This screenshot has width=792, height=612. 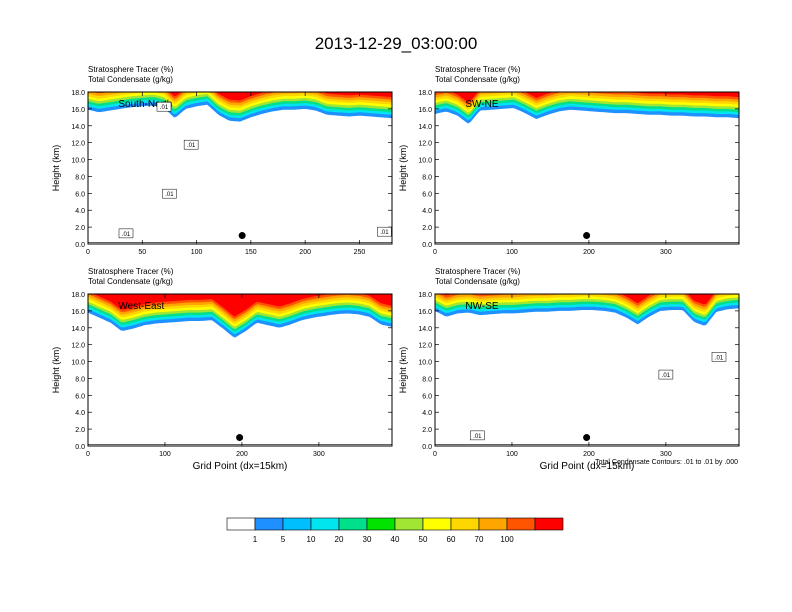 What do you see at coordinates (451, 539) in the screenshot?
I see `colorbar-label: 60` at bounding box center [451, 539].